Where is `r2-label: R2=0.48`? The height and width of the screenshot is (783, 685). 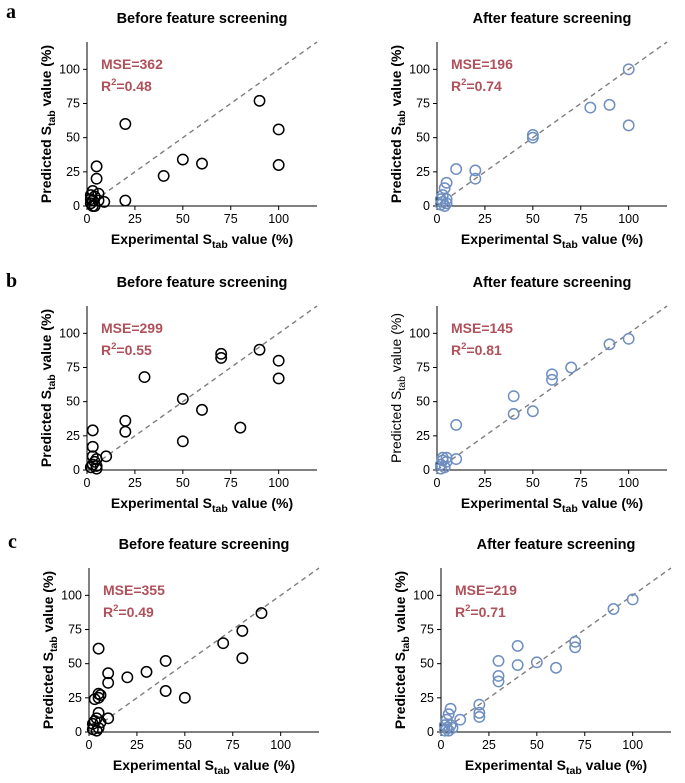
r2-label: R2=0.48 is located at coordinates (126, 85).